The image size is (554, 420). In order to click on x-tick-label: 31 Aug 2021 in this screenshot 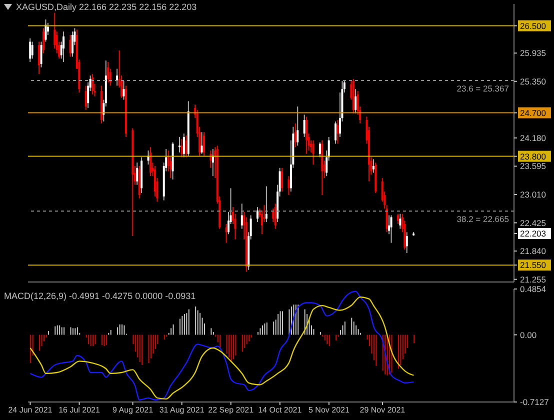, I will do `click(182, 410)`.